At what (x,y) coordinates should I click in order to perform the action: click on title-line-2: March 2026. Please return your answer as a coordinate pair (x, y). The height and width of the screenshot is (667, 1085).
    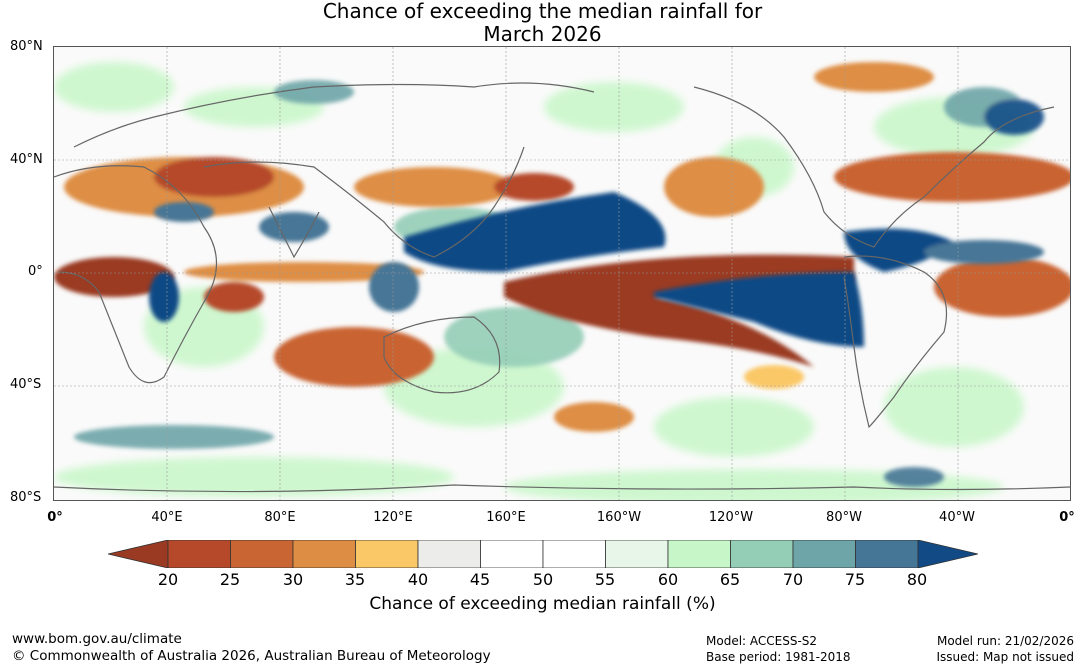
    Looking at the image, I should click on (542, 34).